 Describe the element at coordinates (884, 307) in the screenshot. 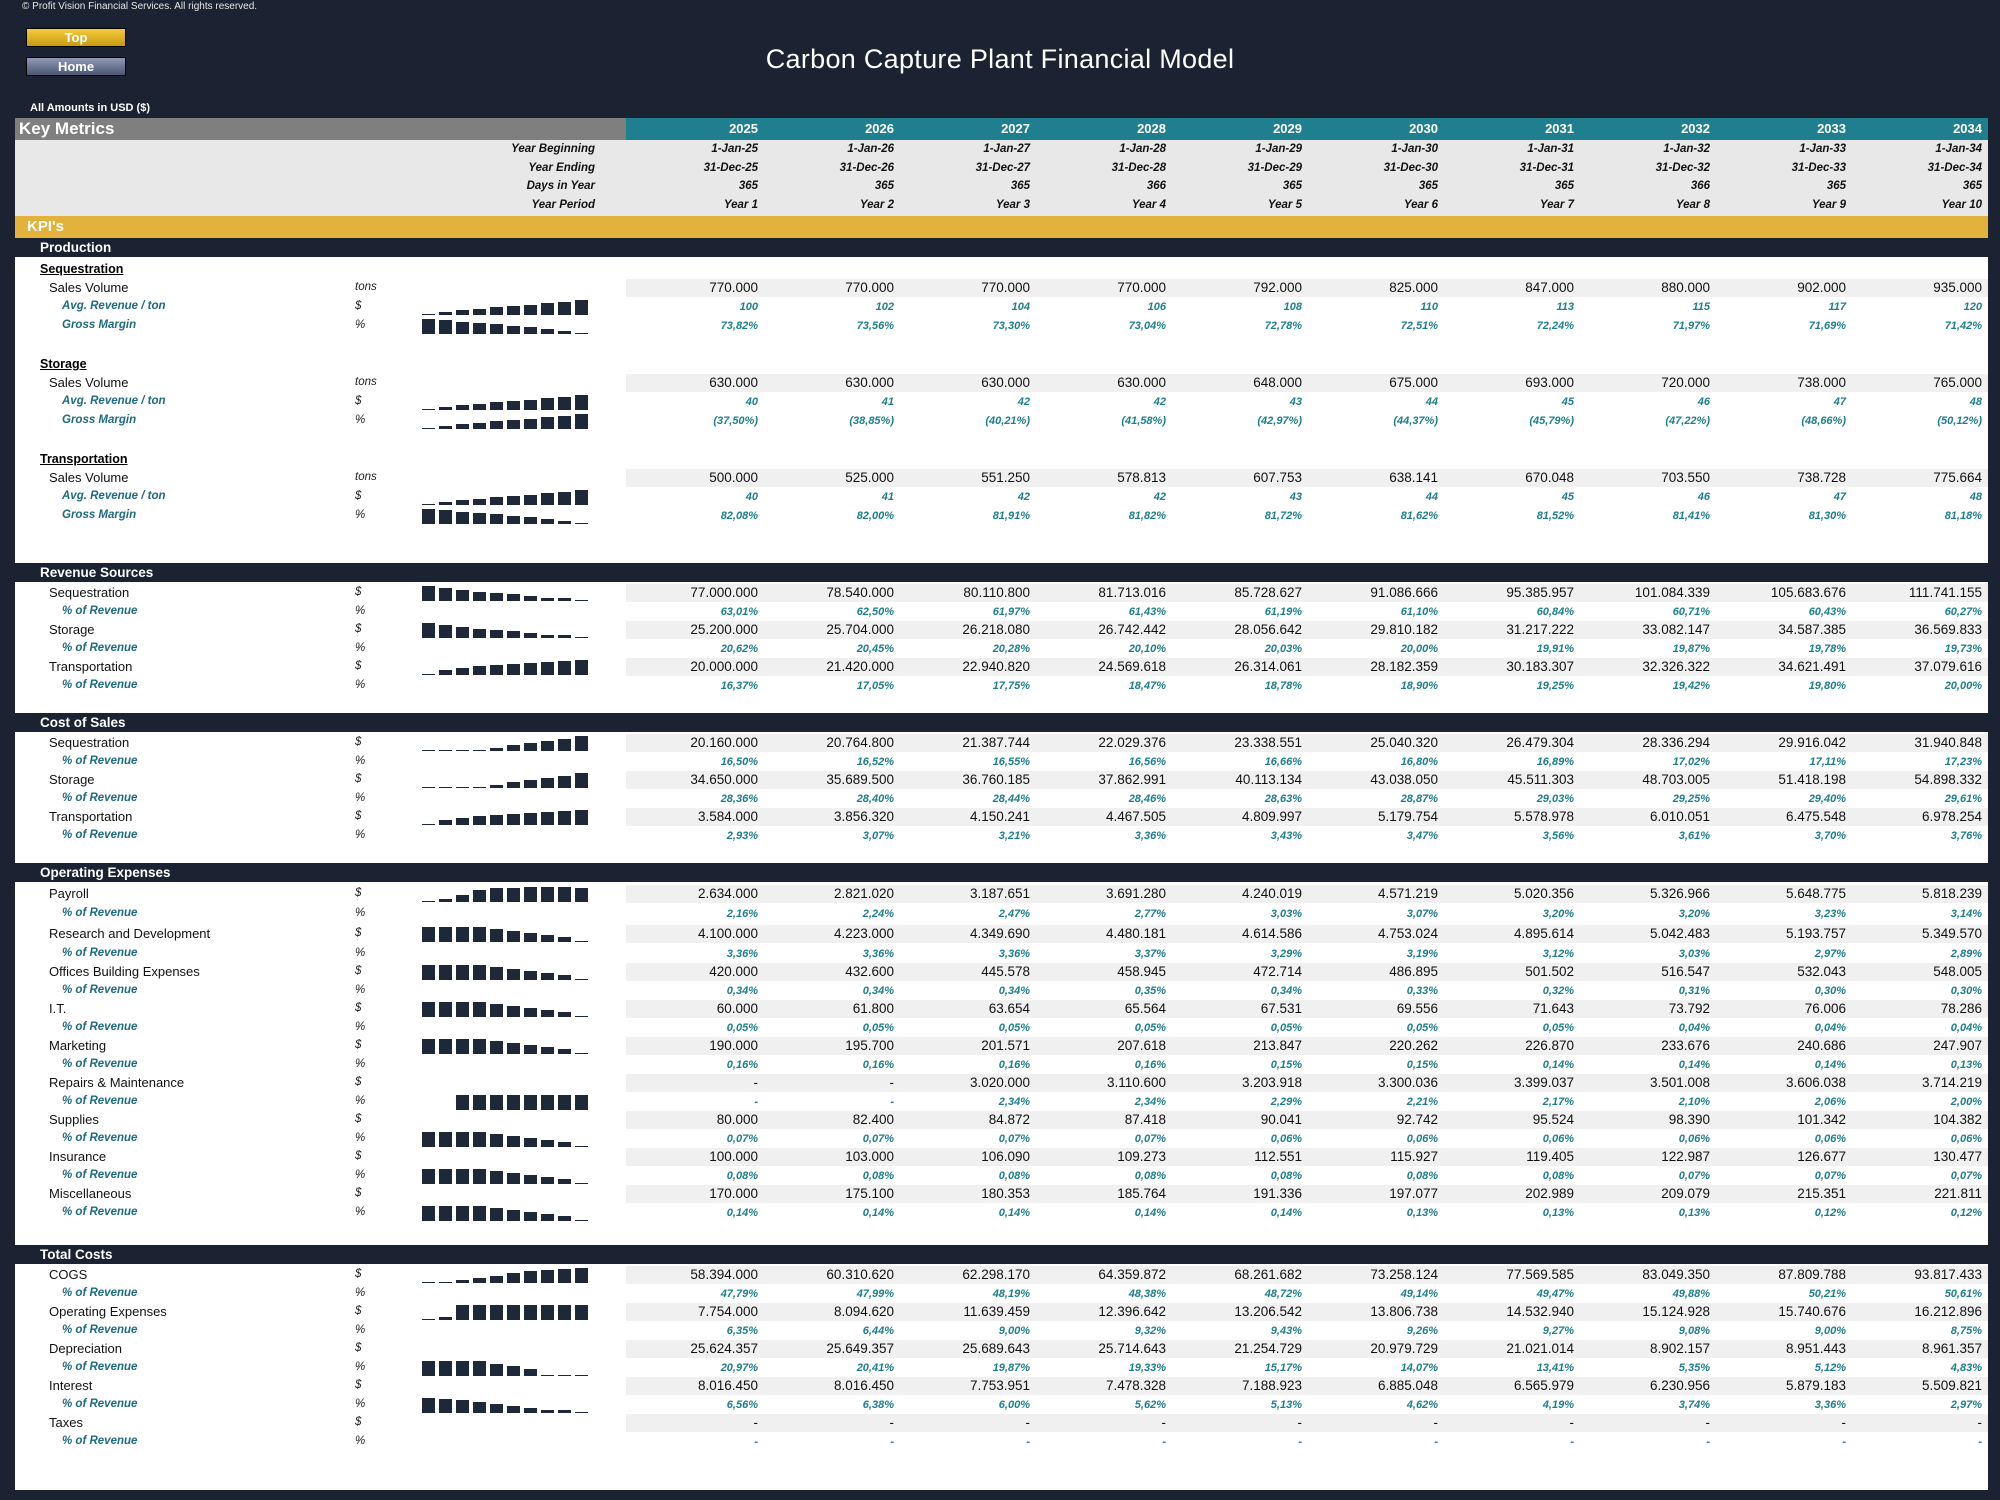

I see `value-cell: 102` at that location.